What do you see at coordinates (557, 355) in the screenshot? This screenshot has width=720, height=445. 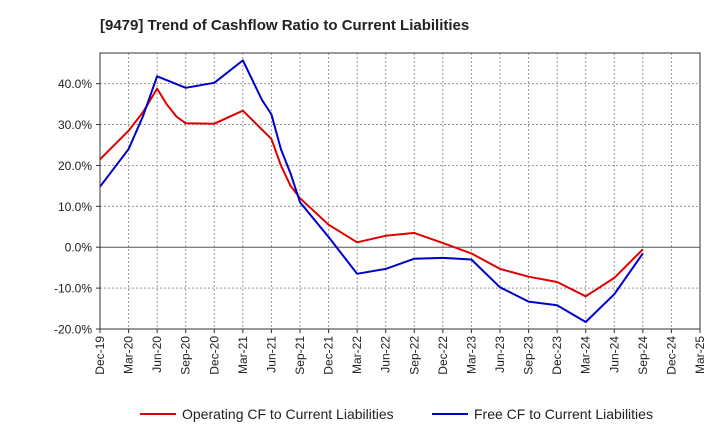 I see `x-tick-label: Dec-23` at bounding box center [557, 355].